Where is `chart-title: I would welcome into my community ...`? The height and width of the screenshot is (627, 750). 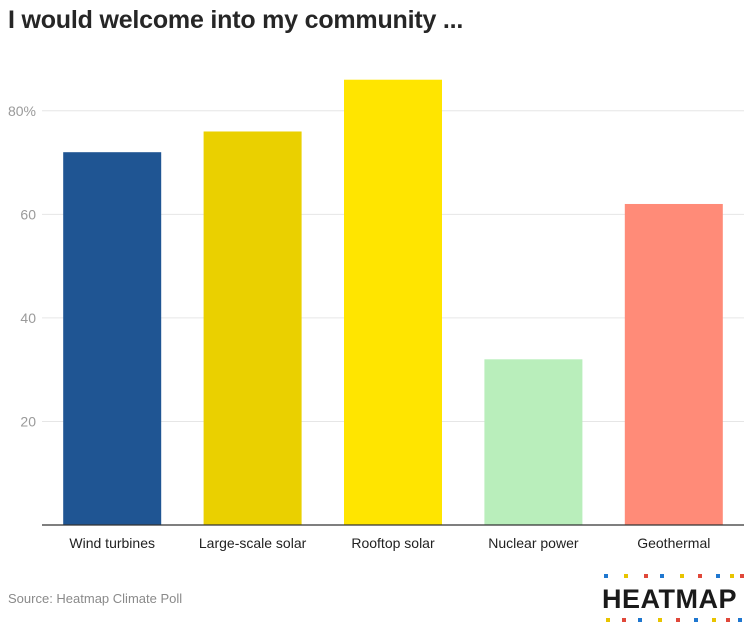
chart-title: I would welcome into my community ... is located at coordinates (236, 20).